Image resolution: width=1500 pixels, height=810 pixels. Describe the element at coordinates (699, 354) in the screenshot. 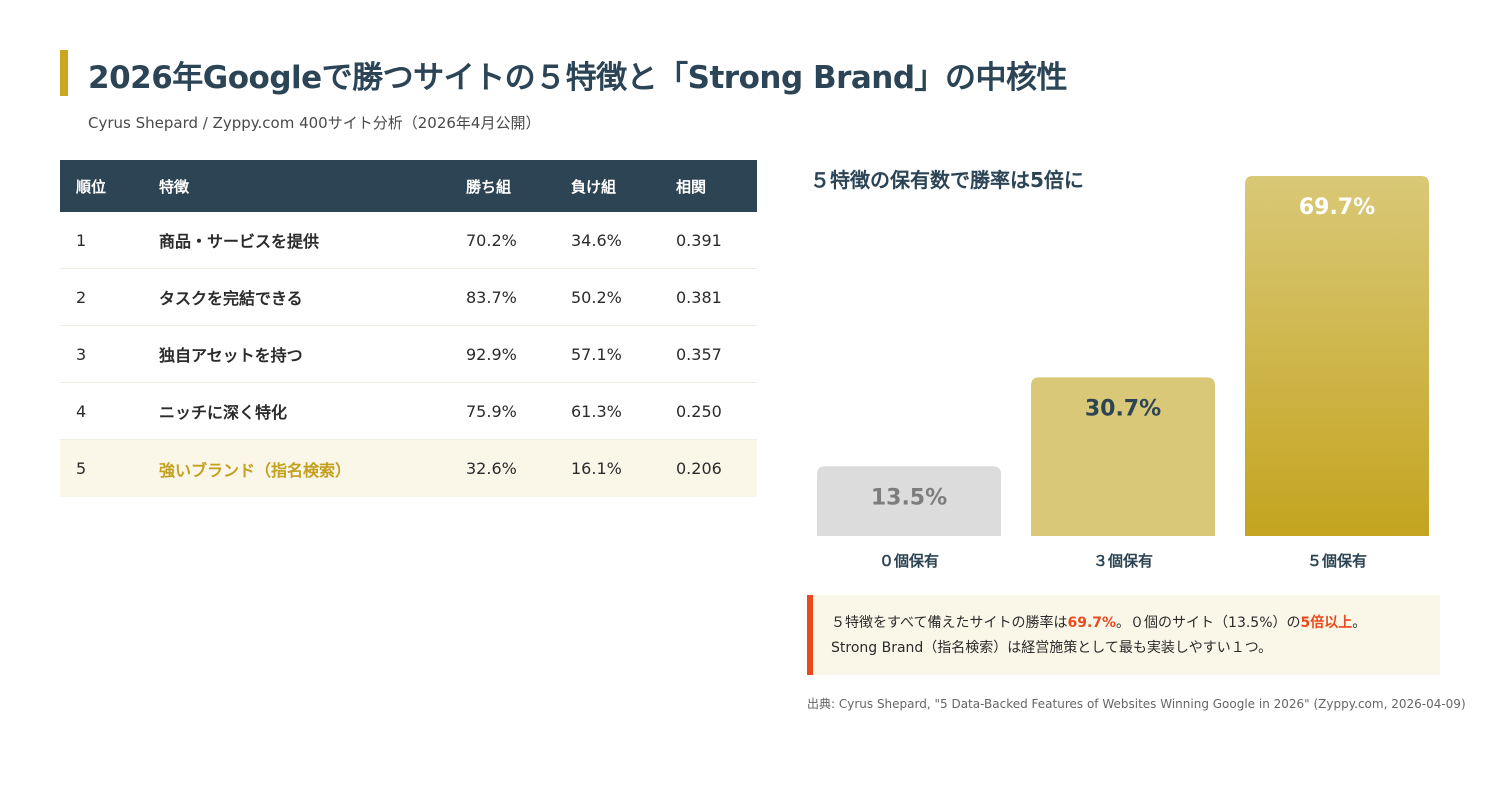

I see `cell-corr: 0.357` at that location.